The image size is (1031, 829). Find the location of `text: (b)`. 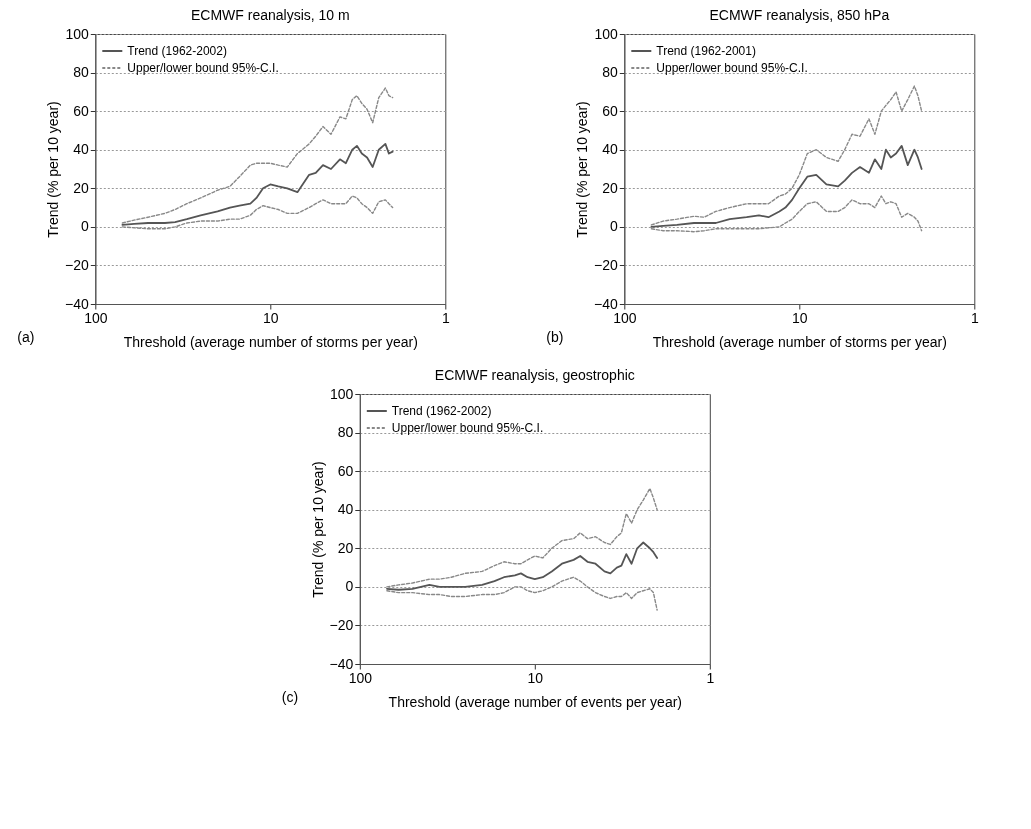

text: (b) is located at coordinates (555, 337).